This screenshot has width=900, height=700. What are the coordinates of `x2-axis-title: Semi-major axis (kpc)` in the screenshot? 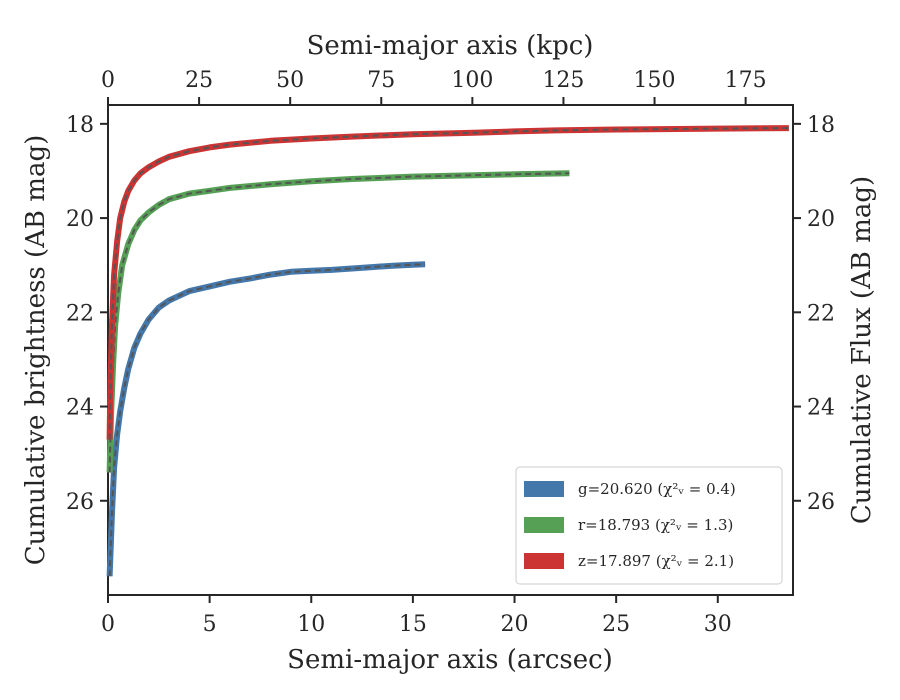 It's located at (450, 46).